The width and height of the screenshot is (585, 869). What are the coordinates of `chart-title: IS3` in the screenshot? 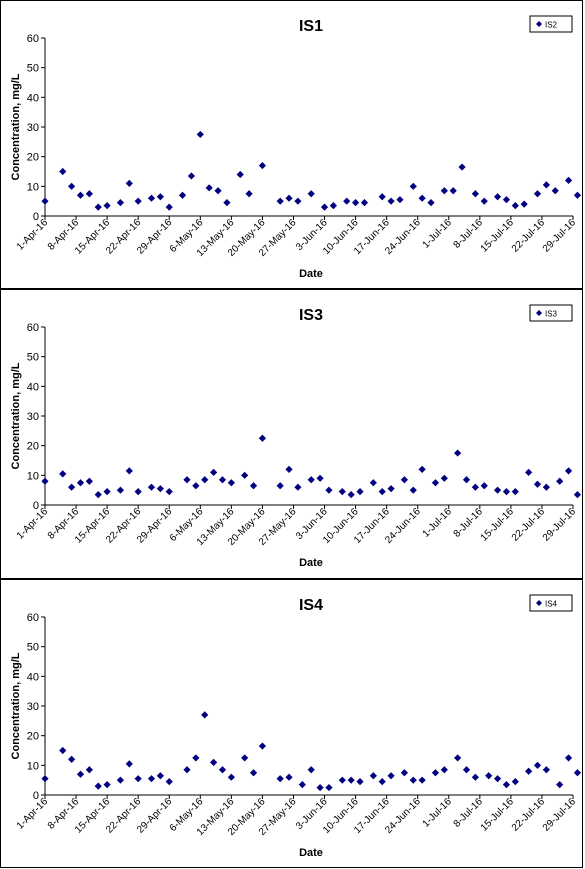 It's located at (311, 315).